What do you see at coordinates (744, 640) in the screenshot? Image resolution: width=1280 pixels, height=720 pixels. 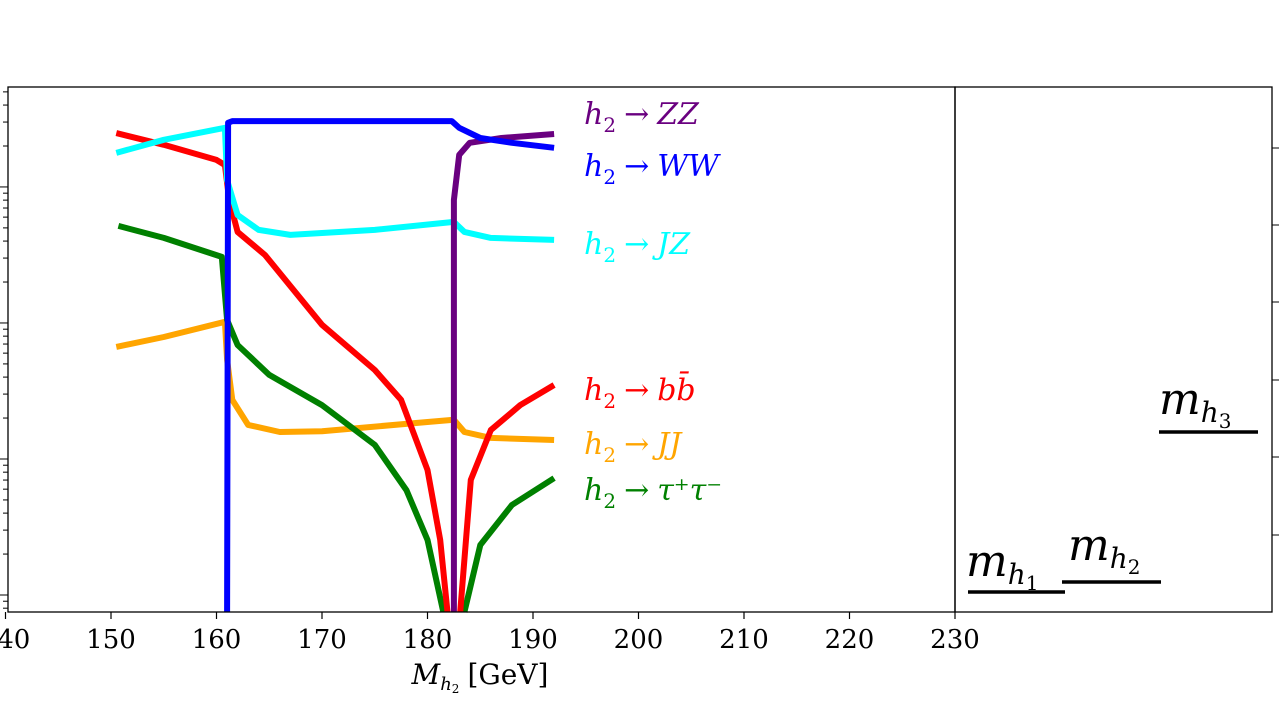 I see `x-tick-label: 210` at bounding box center [744, 640].